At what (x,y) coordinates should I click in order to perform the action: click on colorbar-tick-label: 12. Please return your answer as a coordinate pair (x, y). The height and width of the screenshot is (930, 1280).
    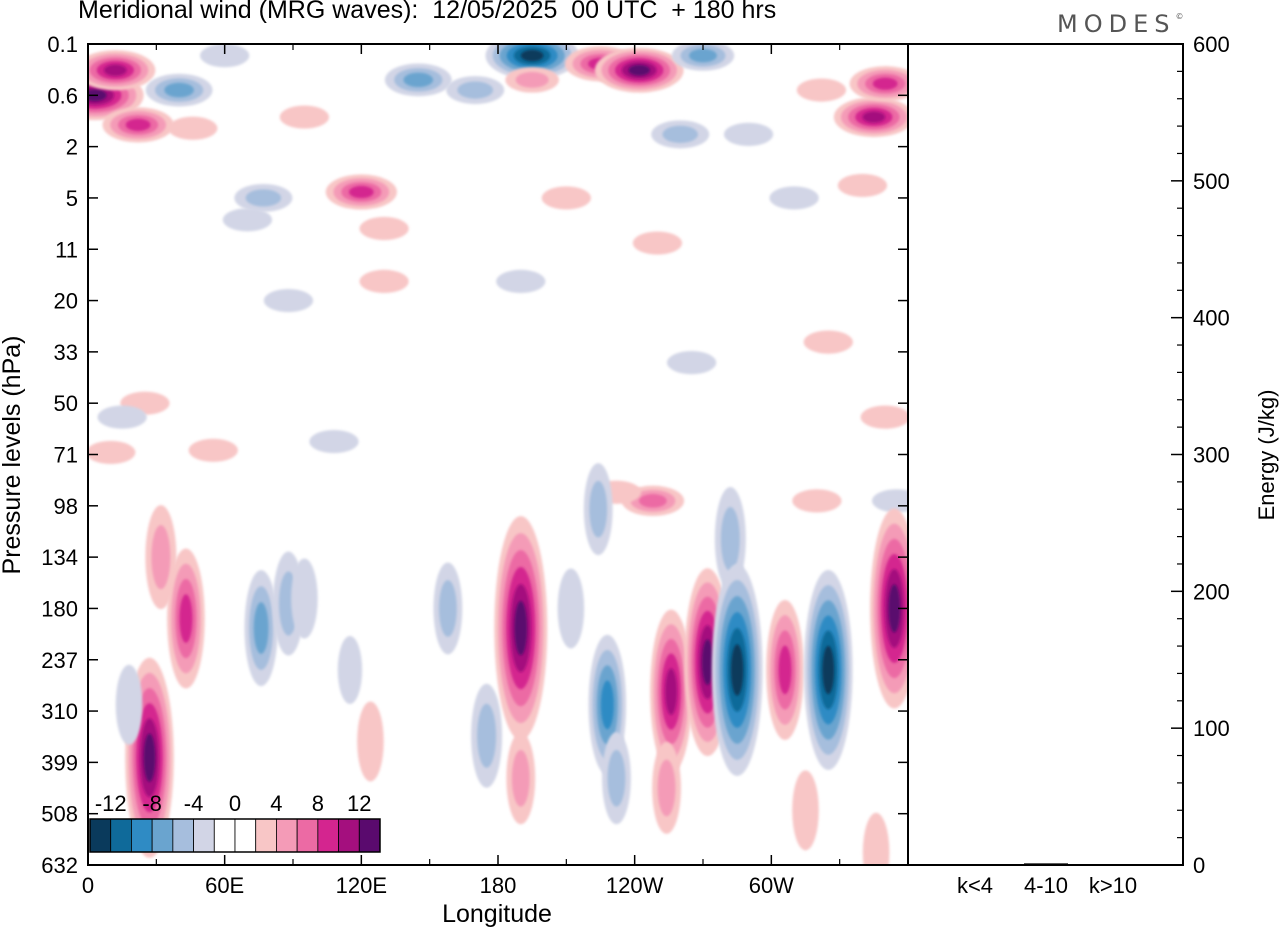
    Looking at the image, I should click on (359, 803).